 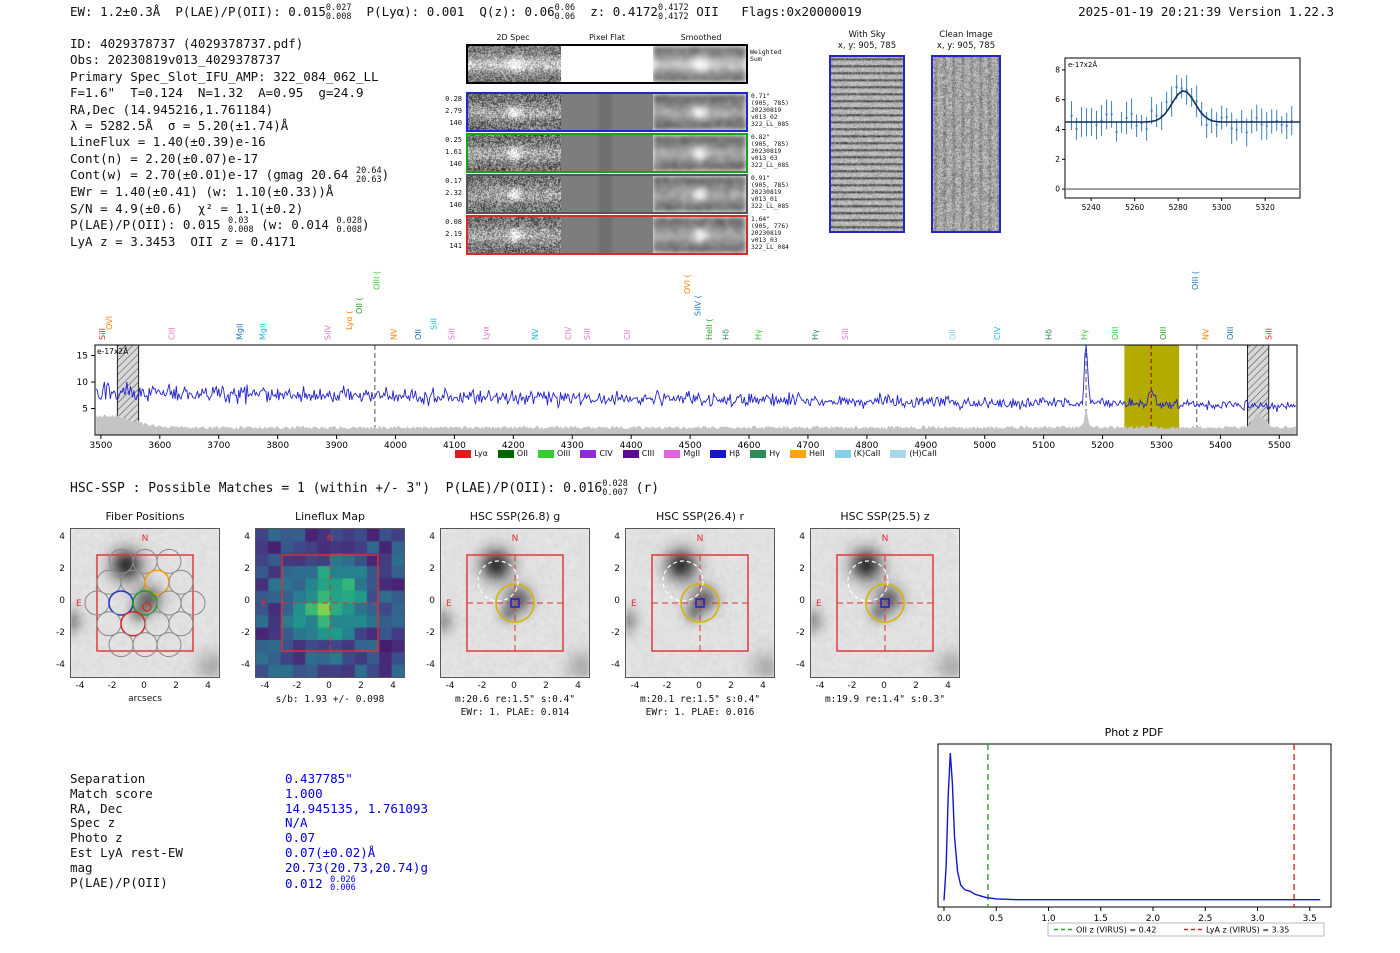 I want to click on svg-text: 5200, so click(x=1102, y=446).